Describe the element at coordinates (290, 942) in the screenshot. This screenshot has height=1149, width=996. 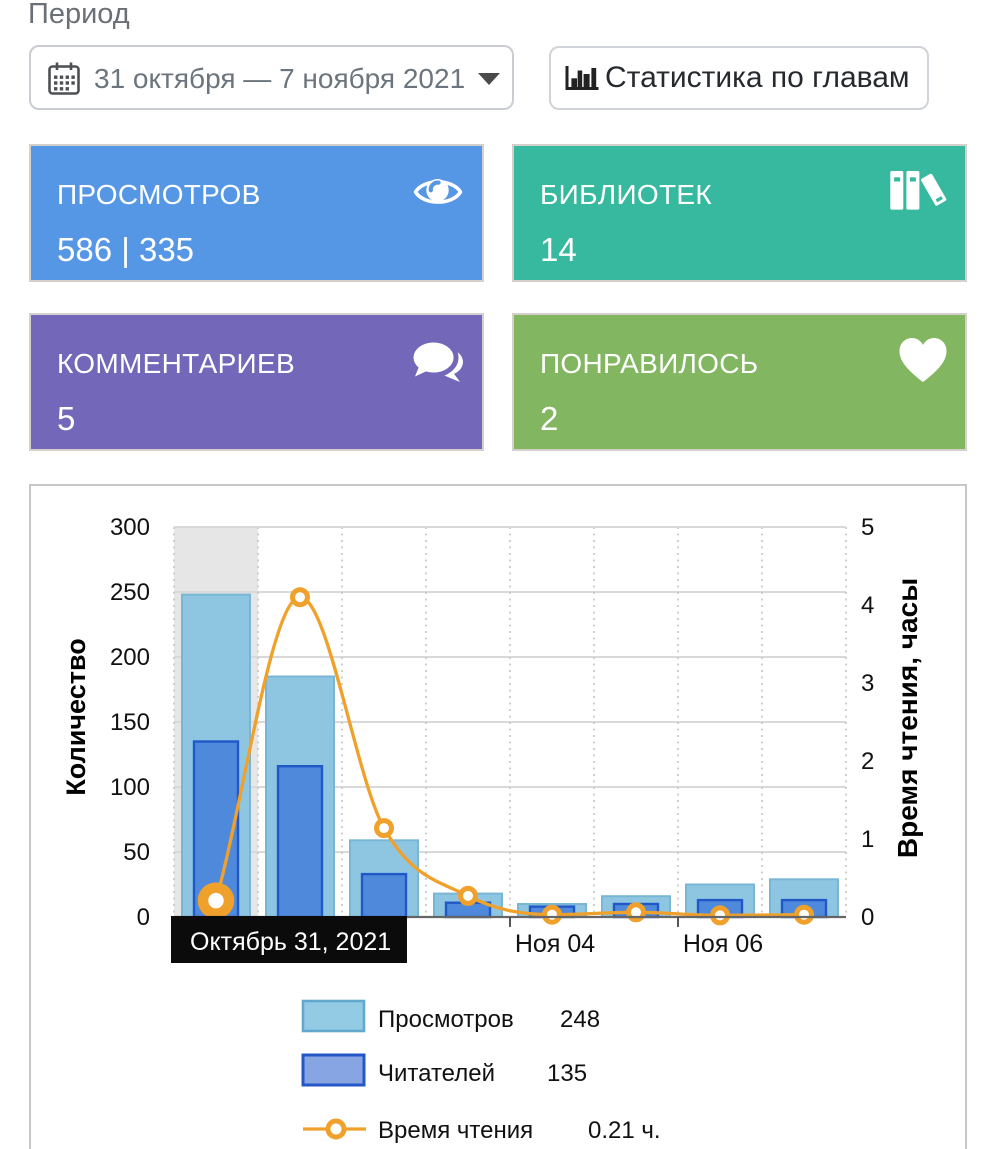
I see `svg-text: Октябрь 31, 2021` at that location.